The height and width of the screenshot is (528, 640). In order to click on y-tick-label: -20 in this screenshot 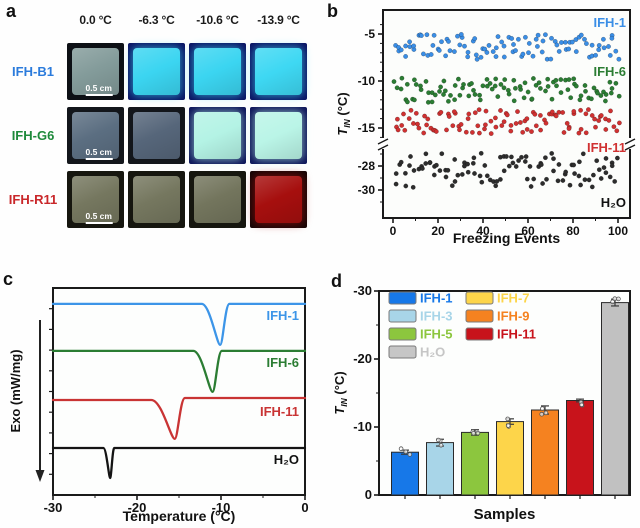, I will do `click(362, 358)`.